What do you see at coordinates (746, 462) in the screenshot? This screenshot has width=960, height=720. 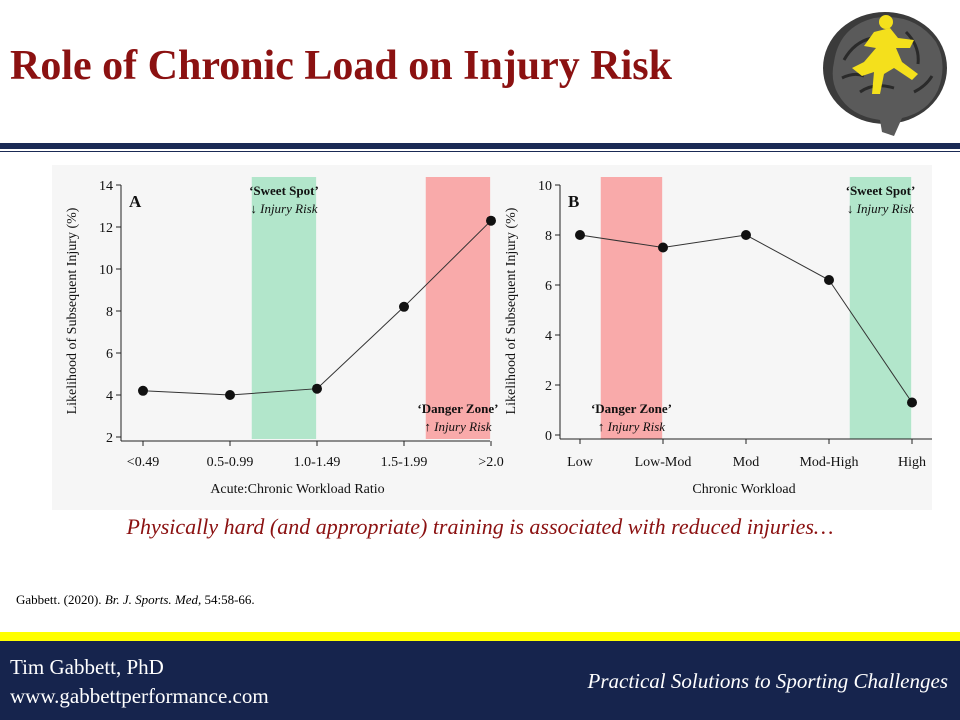 I see `panel-b-x-tick-label: Mod` at bounding box center [746, 462].